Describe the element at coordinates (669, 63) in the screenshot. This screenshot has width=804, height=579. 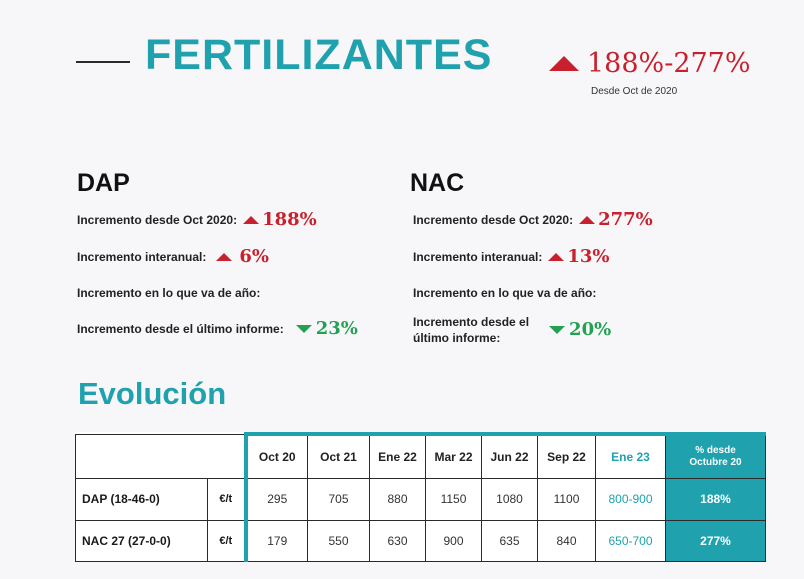
I see `change-range: 188%-277%` at that location.